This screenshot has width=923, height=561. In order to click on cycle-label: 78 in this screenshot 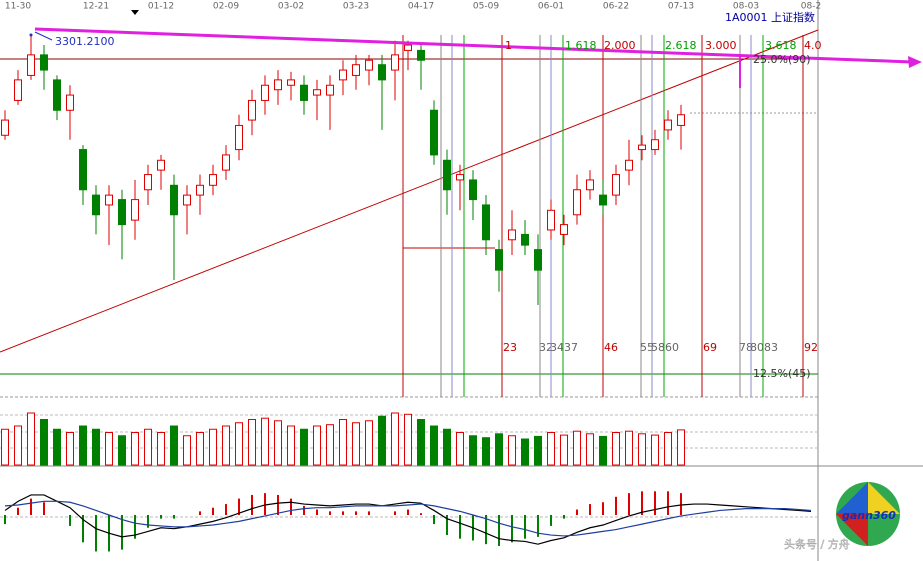, I will do `click(746, 347)`.